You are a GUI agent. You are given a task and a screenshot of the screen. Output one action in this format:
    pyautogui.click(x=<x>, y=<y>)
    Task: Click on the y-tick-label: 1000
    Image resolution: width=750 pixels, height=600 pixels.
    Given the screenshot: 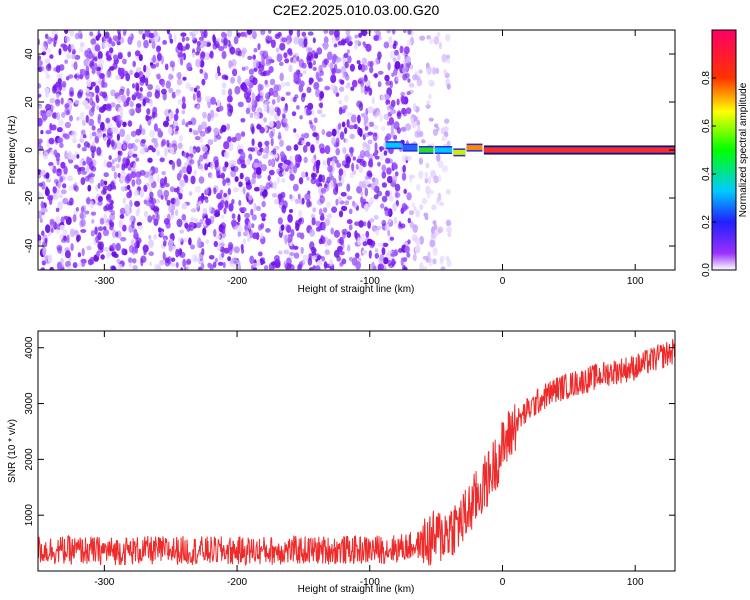 What is the action you would take?
    pyautogui.click(x=29, y=515)
    